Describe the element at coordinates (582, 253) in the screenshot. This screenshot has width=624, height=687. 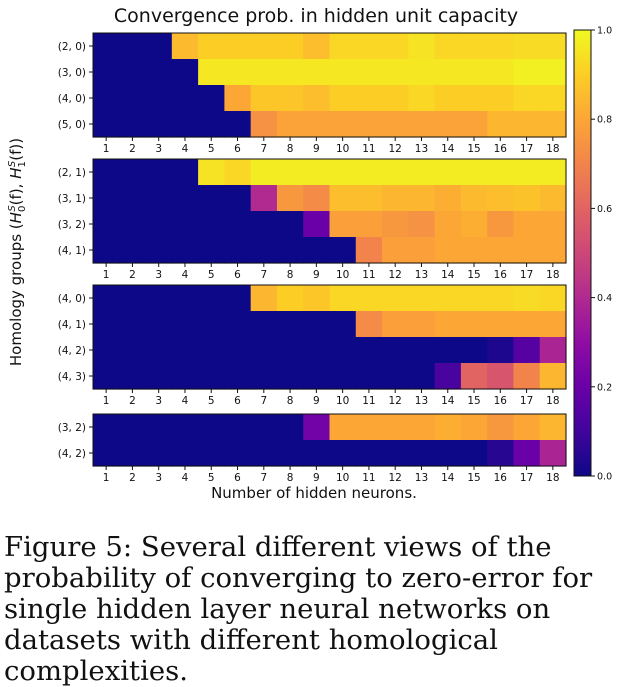
I see `colorbar-gradient` at that location.